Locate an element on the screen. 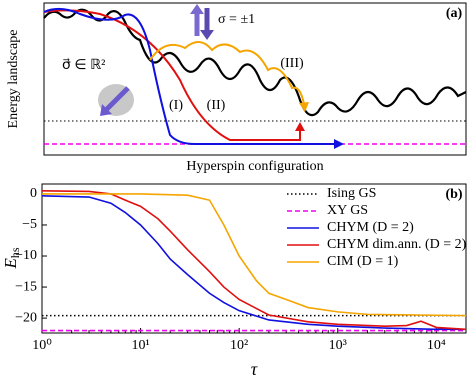 This screenshot has height=382, width=469. x-tick-label: 10¹ is located at coordinates (140, 345).